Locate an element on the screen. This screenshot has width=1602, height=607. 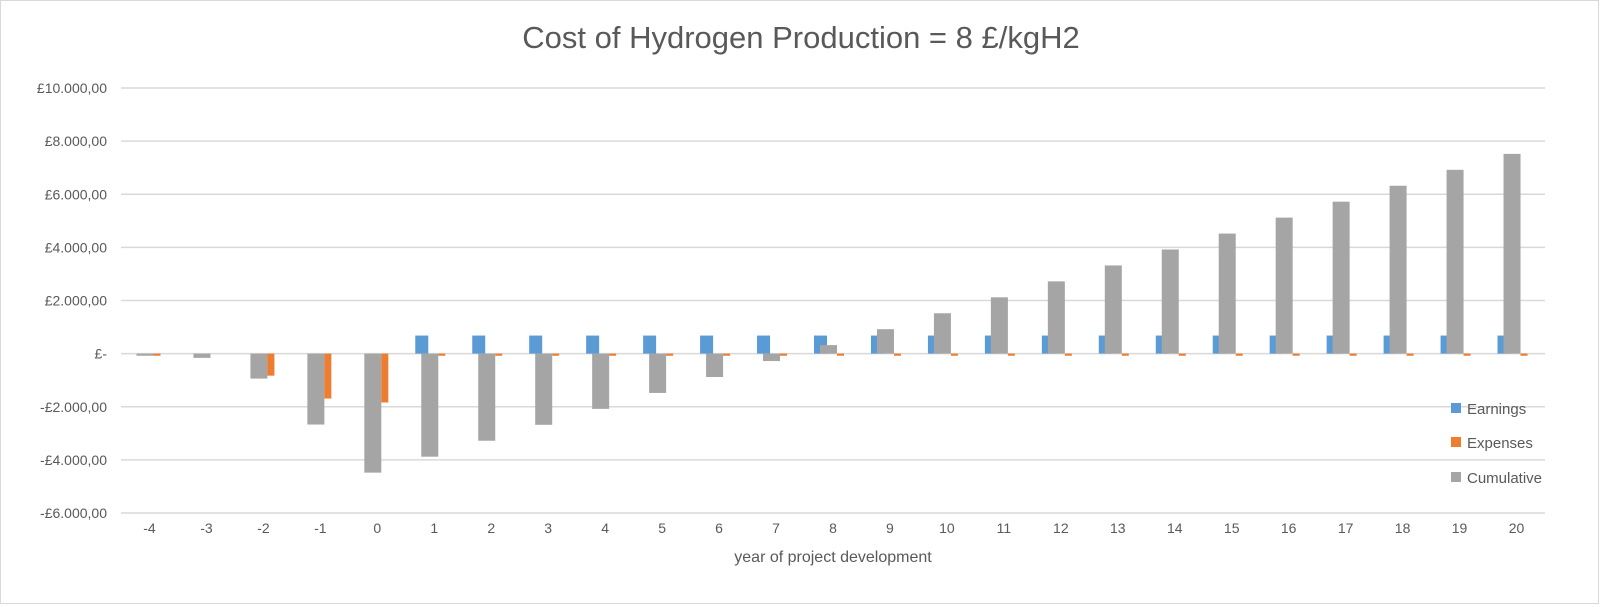
x-tick-label: 18 is located at coordinates (1403, 528).